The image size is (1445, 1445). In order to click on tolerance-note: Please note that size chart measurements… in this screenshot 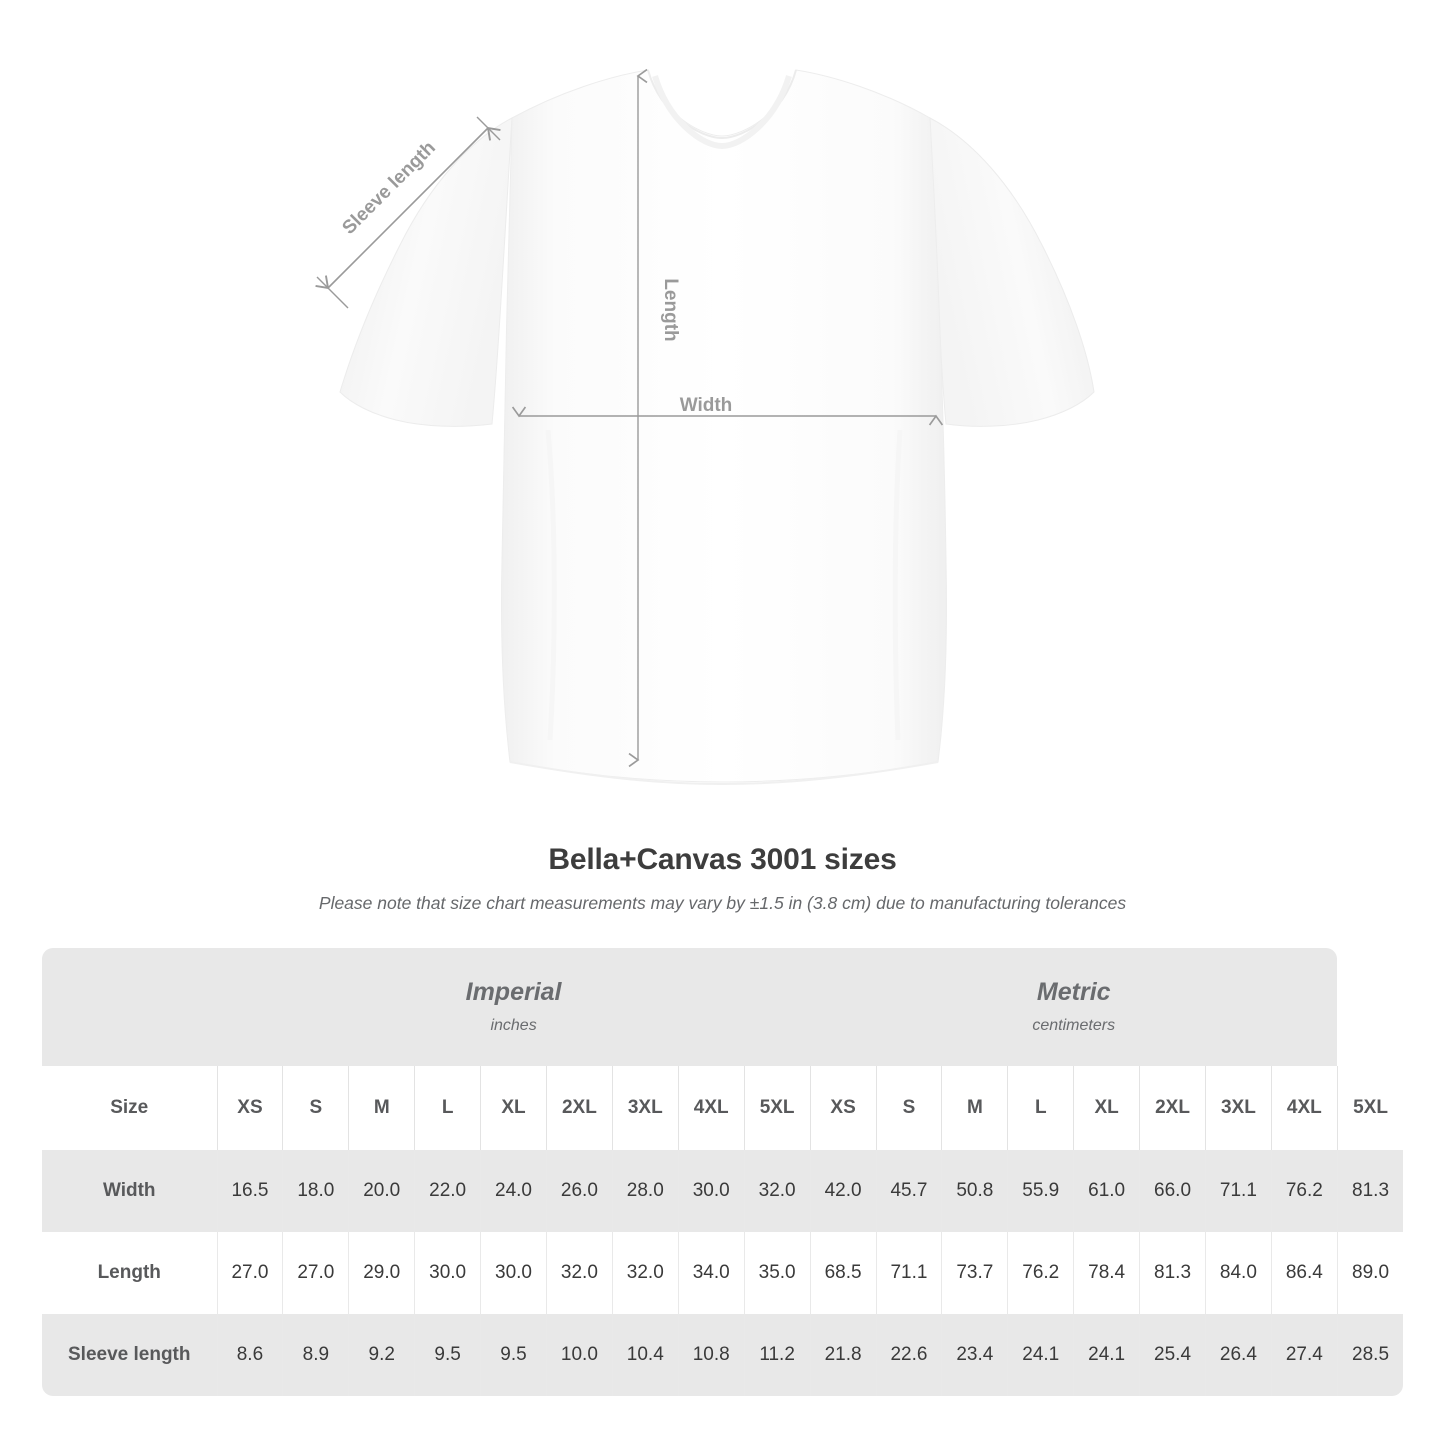, I will do `click(722, 903)`.